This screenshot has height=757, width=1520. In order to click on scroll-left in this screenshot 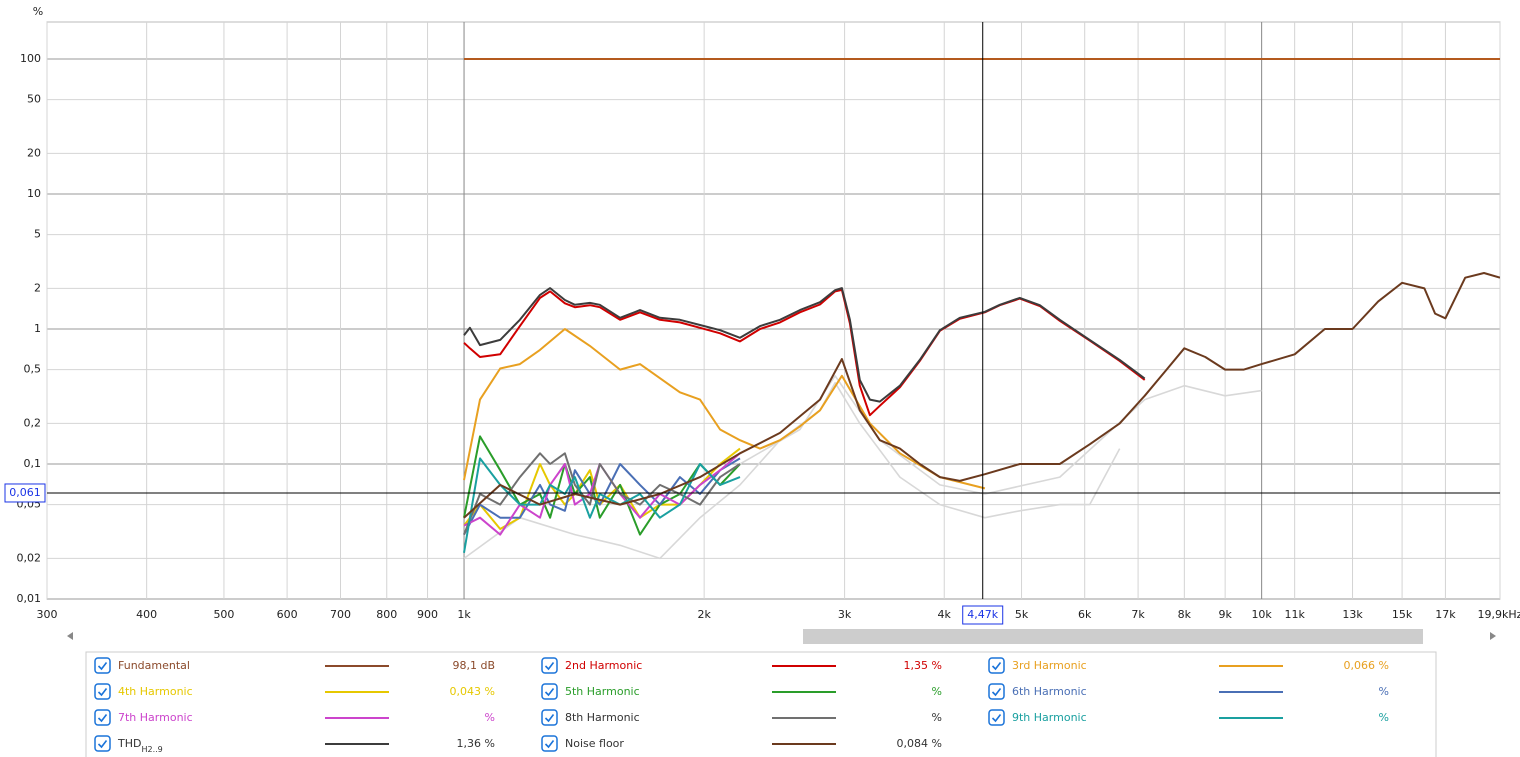, I will do `click(70, 636)`.